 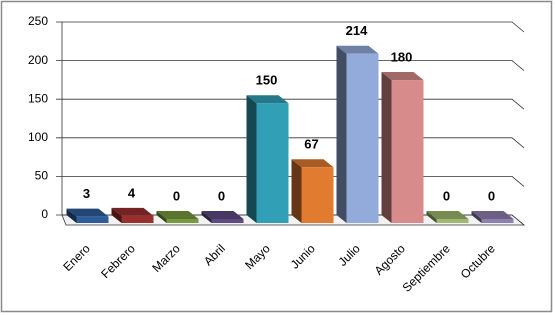 I want to click on value-label: 3, so click(x=86, y=193).